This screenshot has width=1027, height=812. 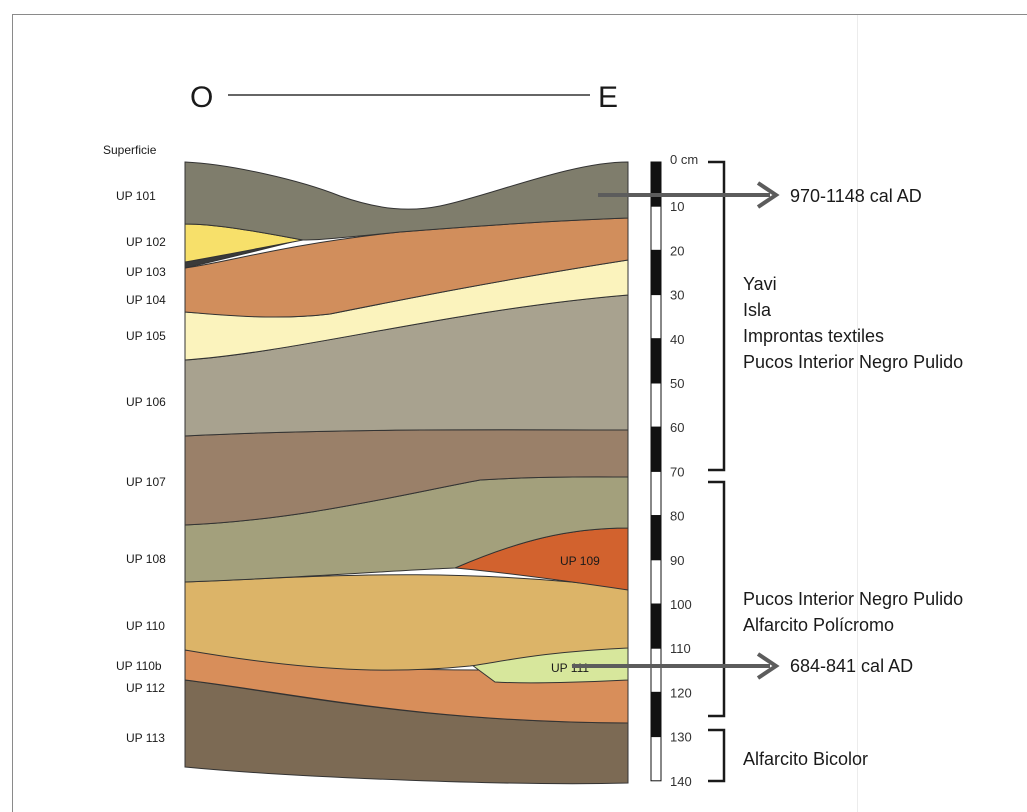 What do you see at coordinates (677, 516) in the screenshot?
I see `scale-tick-label: 80` at bounding box center [677, 516].